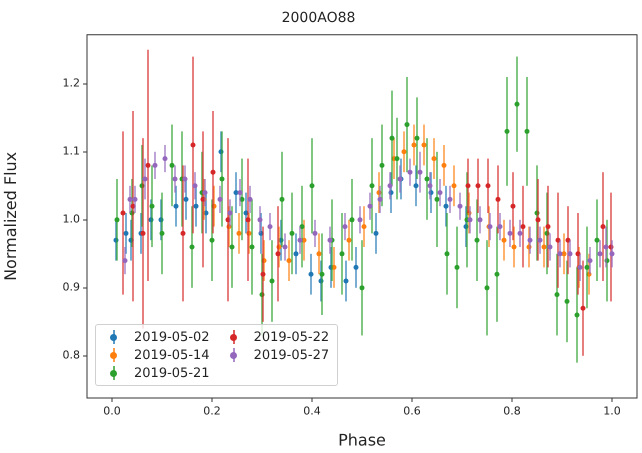  Describe the element at coordinates (10, 216) in the screenshot. I see `y-axis-title: Normalized Flux` at that location.